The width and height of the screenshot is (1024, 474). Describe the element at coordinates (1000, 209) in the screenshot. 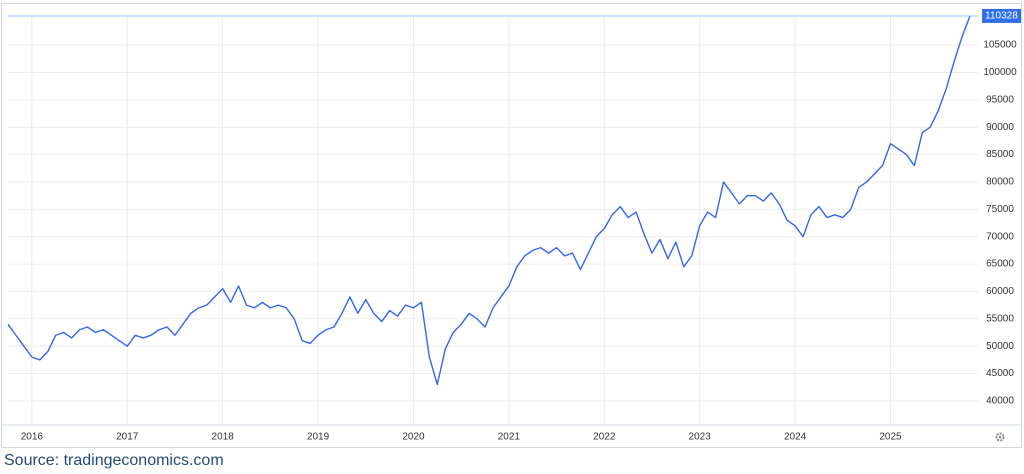

I see `y-tick-label: 75000` at that location.